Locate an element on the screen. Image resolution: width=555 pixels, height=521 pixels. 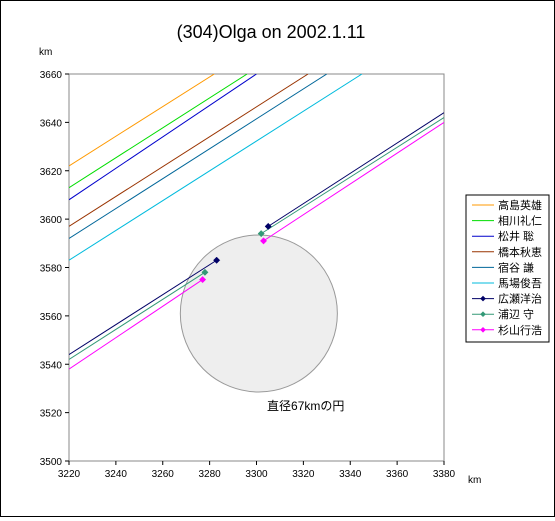
occultation-circle is located at coordinates (258, 313).